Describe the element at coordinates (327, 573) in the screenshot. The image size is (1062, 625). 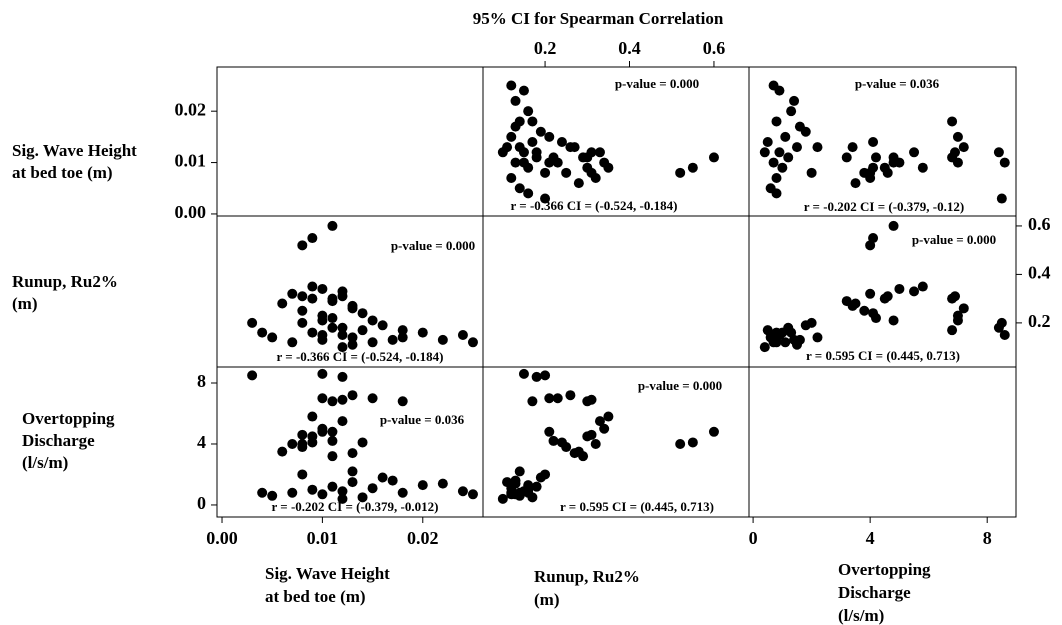
I see `column-label: Sig. Wave Height` at that location.